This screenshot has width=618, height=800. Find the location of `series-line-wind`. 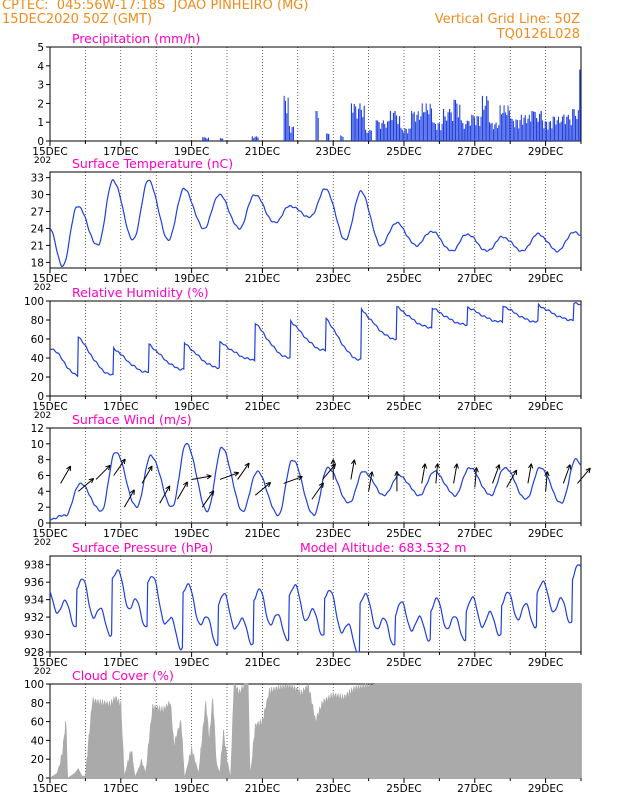

series-line-wind is located at coordinates (315, 482).